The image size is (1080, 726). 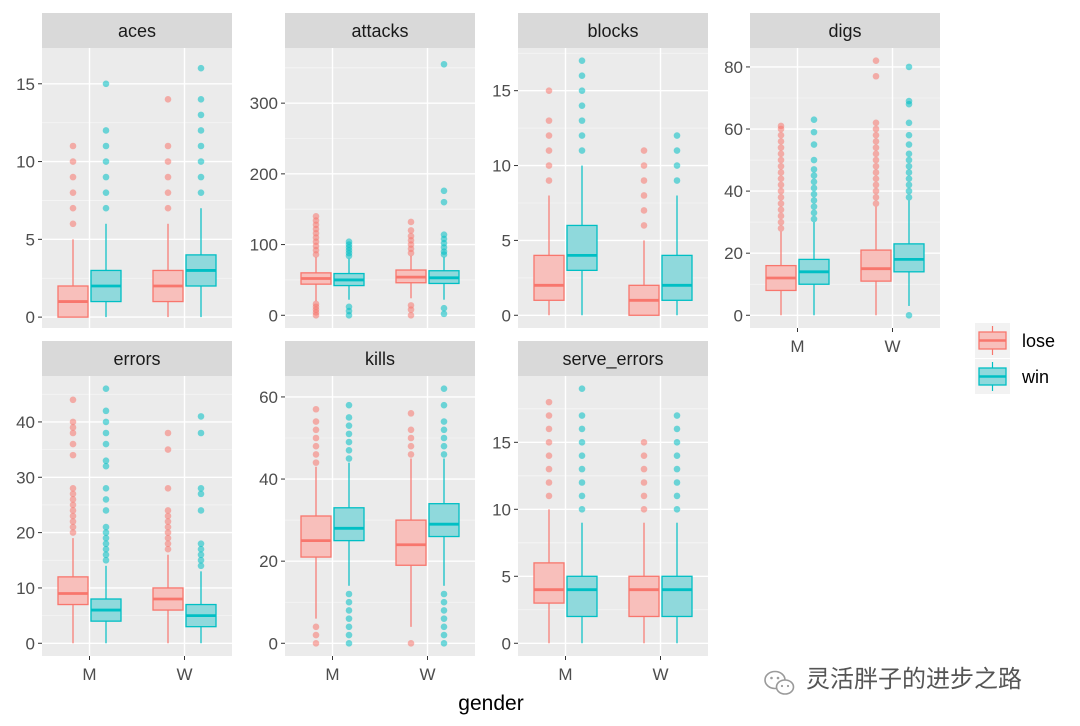 What do you see at coordinates (264, 174) in the screenshot?
I see `y-tick-label: 200` at bounding box center [264, 174].